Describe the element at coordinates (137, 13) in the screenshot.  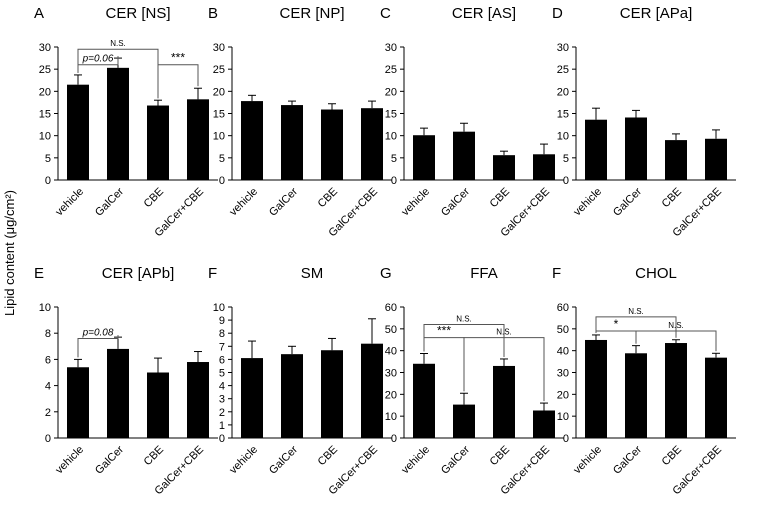
I see `panel-title: CER [NS]` at that location.